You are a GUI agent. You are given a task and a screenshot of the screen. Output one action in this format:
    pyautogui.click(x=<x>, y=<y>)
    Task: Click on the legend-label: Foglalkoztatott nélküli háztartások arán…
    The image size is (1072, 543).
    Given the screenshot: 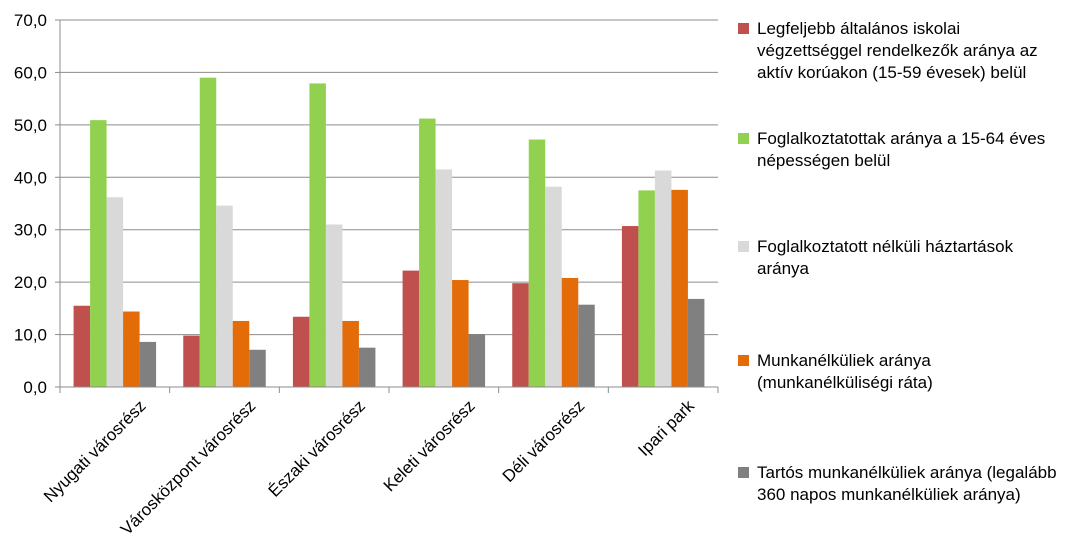 What is the action you would take?
    pyautogui.click(x=885, y=257)
    